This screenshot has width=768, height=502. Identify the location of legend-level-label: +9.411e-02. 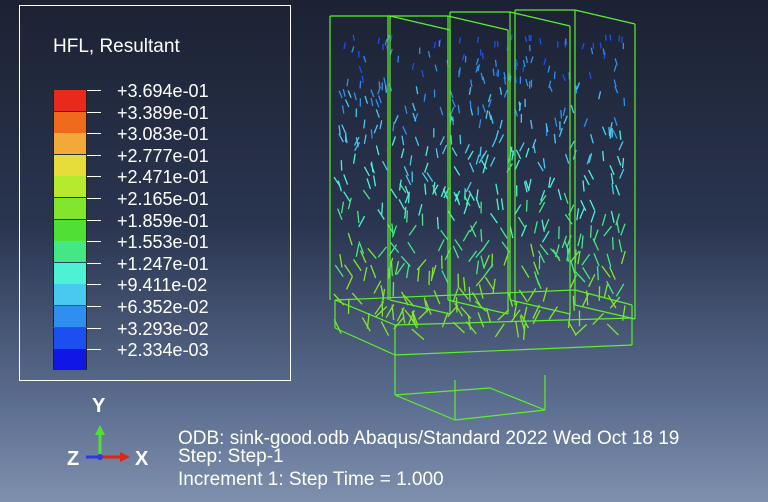
(162, 285).